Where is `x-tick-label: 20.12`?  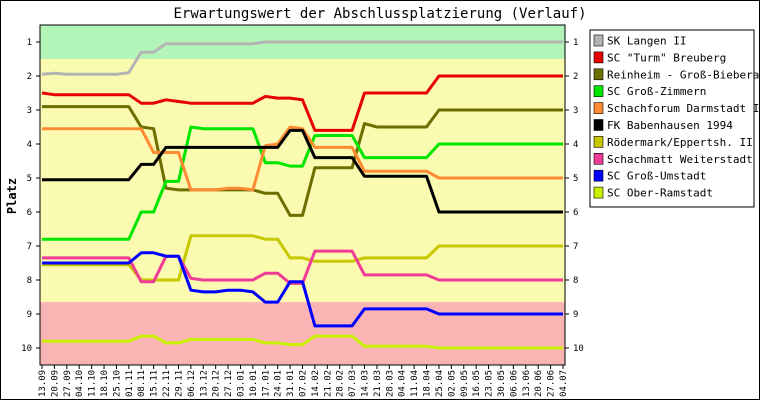
x-tick-label: 20.12 is located at coordinates (217, 383).